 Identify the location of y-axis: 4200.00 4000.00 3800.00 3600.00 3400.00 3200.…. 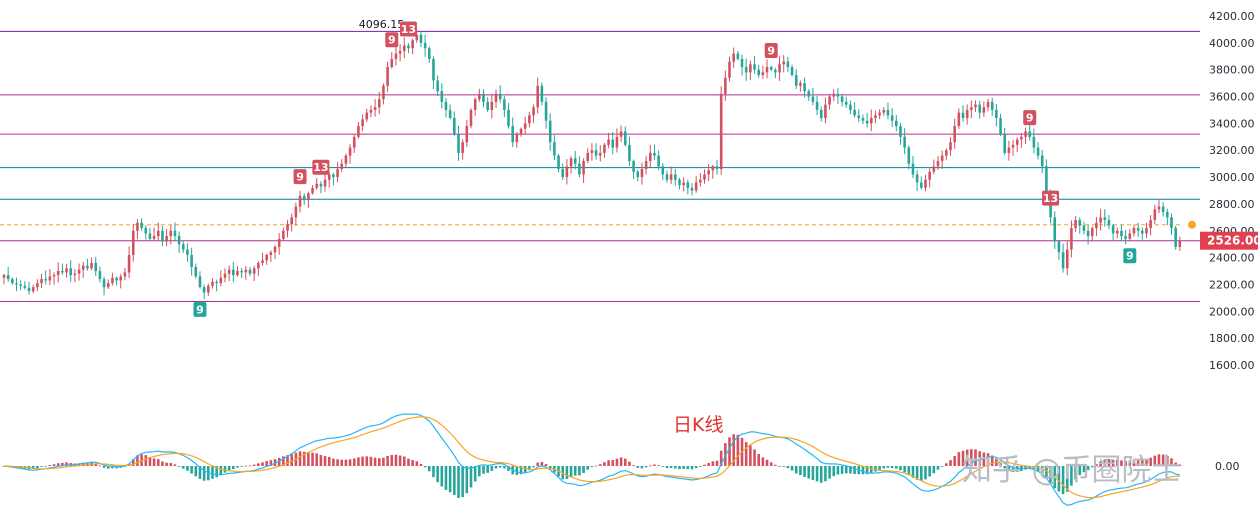
(1230, 241).